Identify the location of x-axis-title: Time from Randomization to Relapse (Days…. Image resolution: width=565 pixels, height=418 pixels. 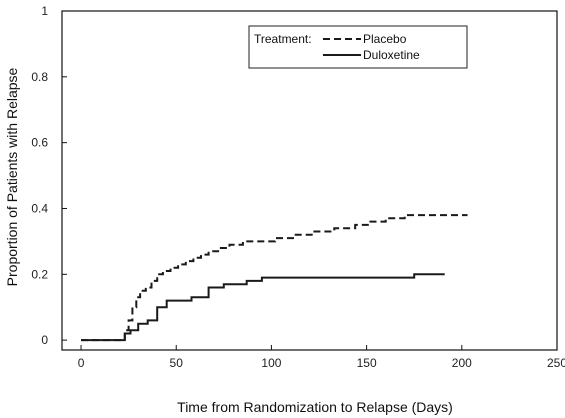
(315, 407).